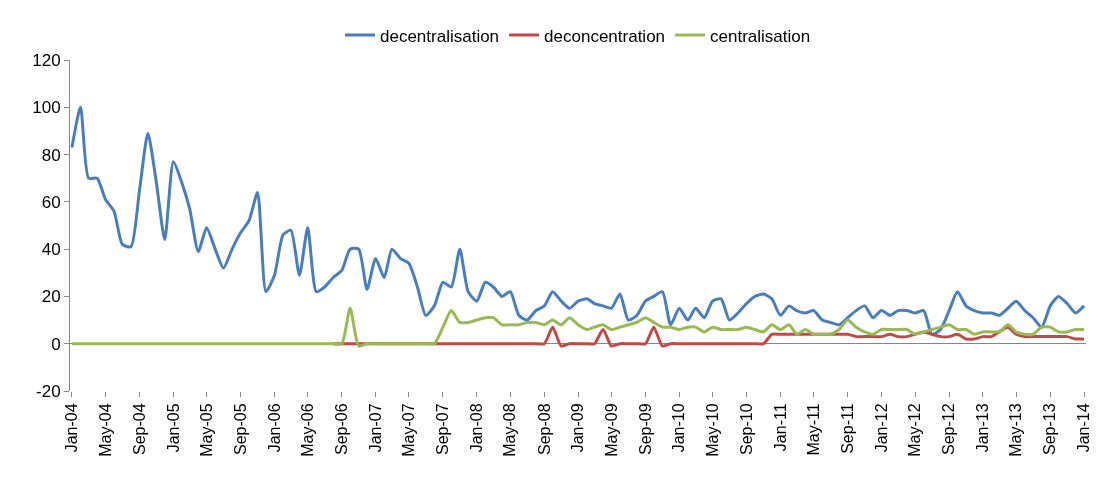 This screenshot has width=1111, height=486. Describe the element at coordinates (46, 108) in the screenshot. I see `y-tick-label: 100` at that location.